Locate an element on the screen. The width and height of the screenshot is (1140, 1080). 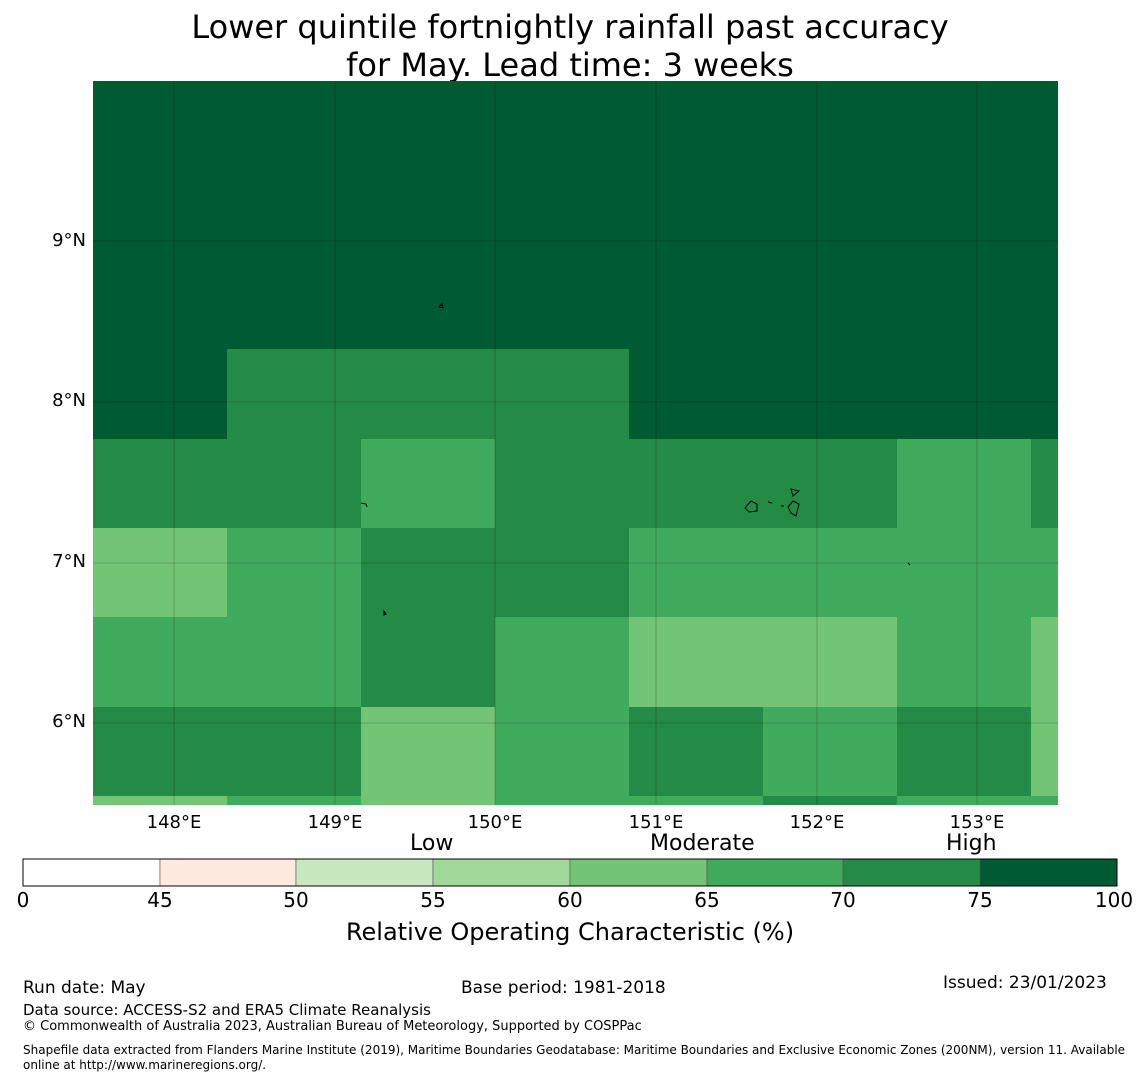
colorbar-tick: 45 is located at coordinates (160, 900).